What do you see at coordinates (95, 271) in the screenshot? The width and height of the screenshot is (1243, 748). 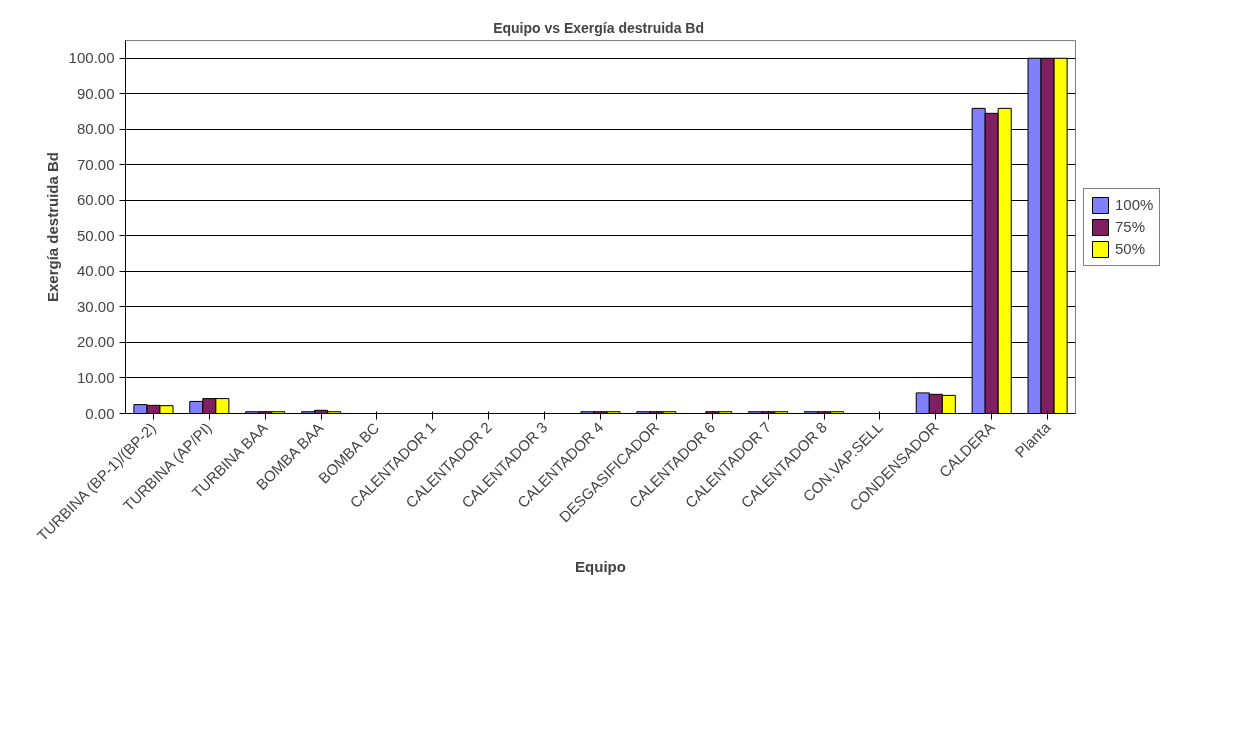 I see `y-tick-label: 40.00` at bounding box center [95, 271].